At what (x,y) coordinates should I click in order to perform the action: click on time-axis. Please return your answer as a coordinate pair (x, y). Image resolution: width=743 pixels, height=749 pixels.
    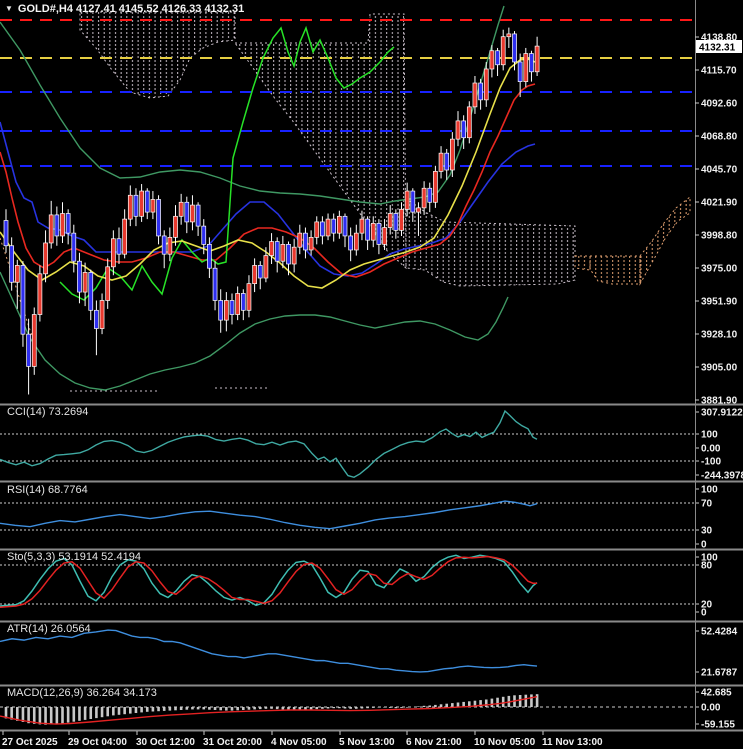
    Looking at the image, I should click on (371, 740).